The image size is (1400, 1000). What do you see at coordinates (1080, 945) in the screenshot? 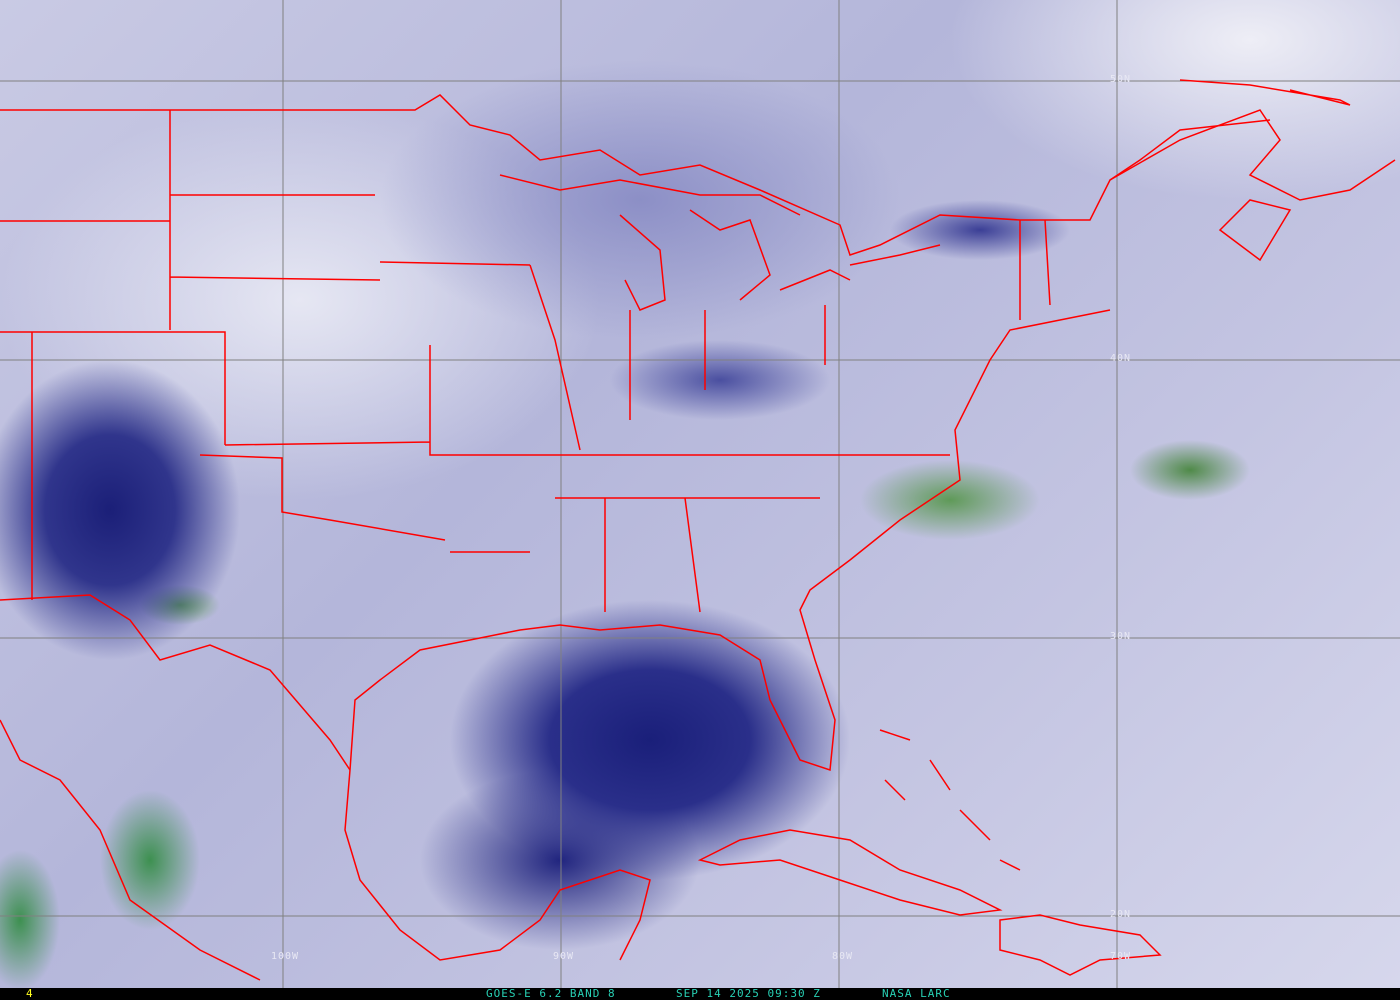
I see `hispaniola-outline` at bounding box center [1080, 945].